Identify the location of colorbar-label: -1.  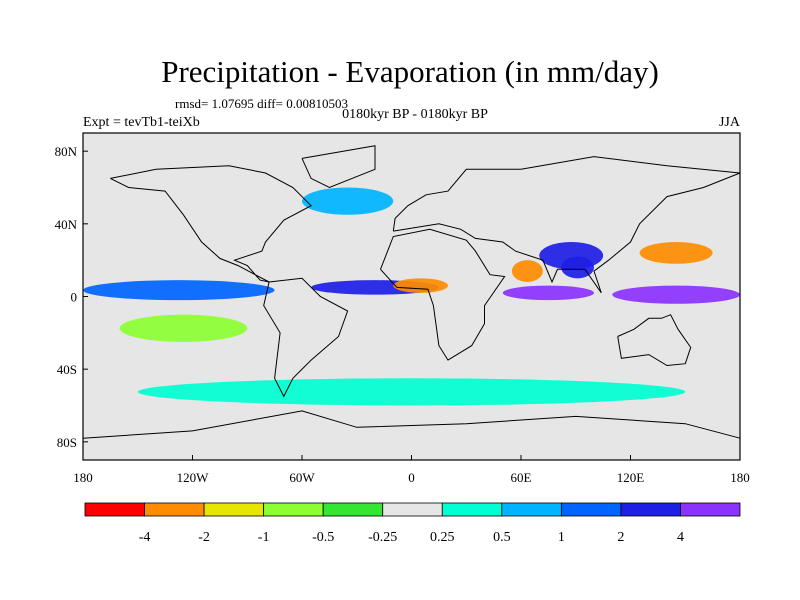
(264, 537).